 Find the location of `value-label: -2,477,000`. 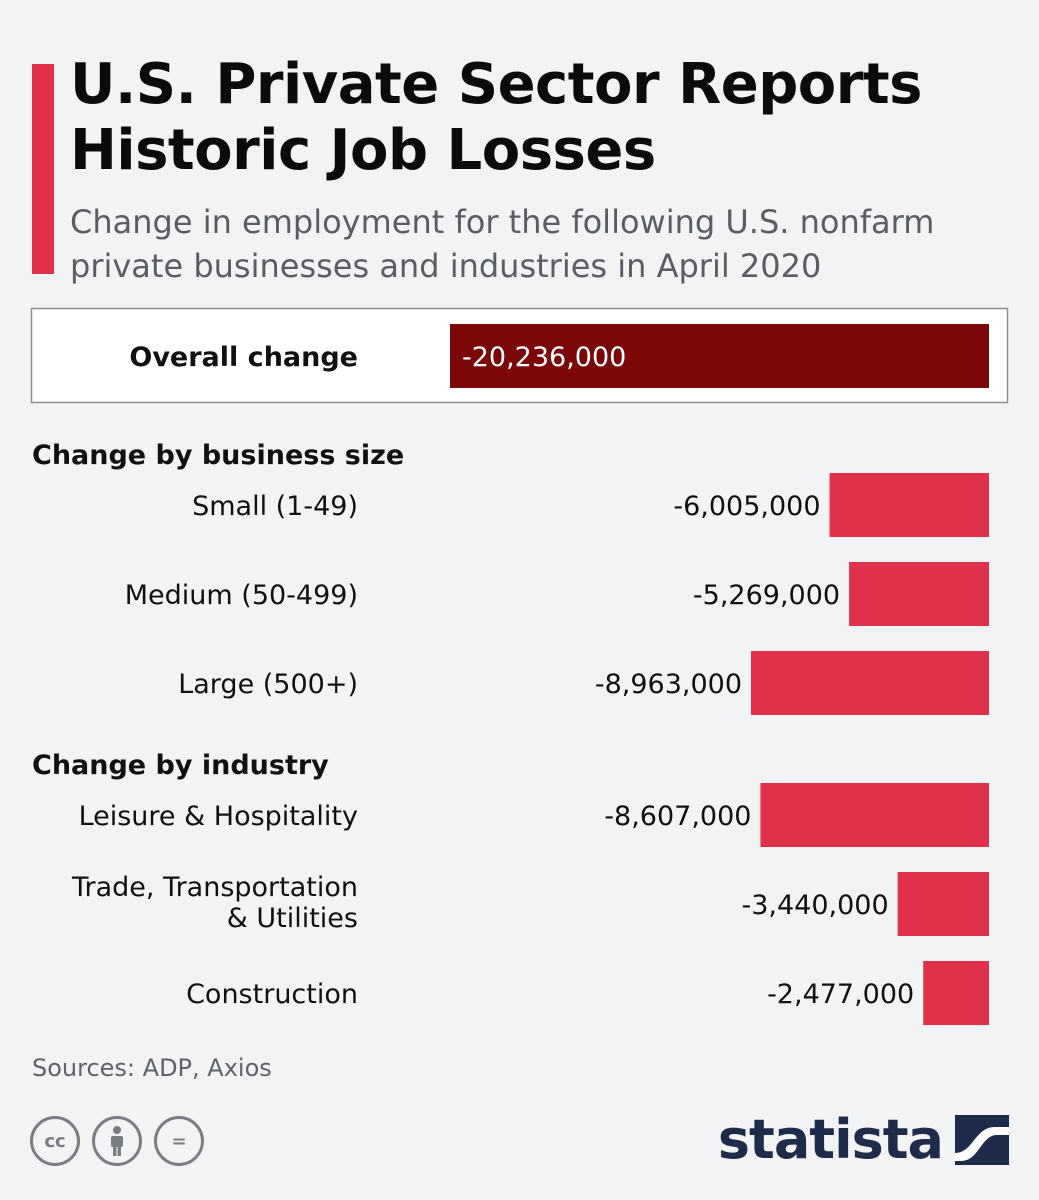

value-label: -2,477,000 is located at coordinates (840, 994).